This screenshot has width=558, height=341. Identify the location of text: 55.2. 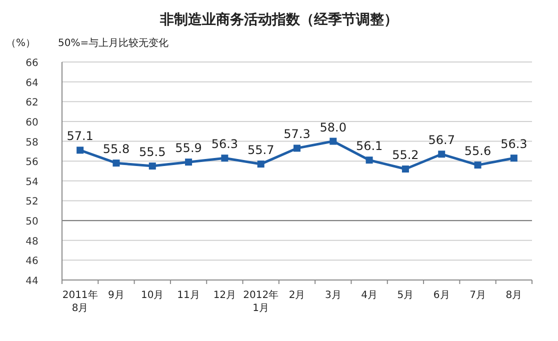
(405, 155).